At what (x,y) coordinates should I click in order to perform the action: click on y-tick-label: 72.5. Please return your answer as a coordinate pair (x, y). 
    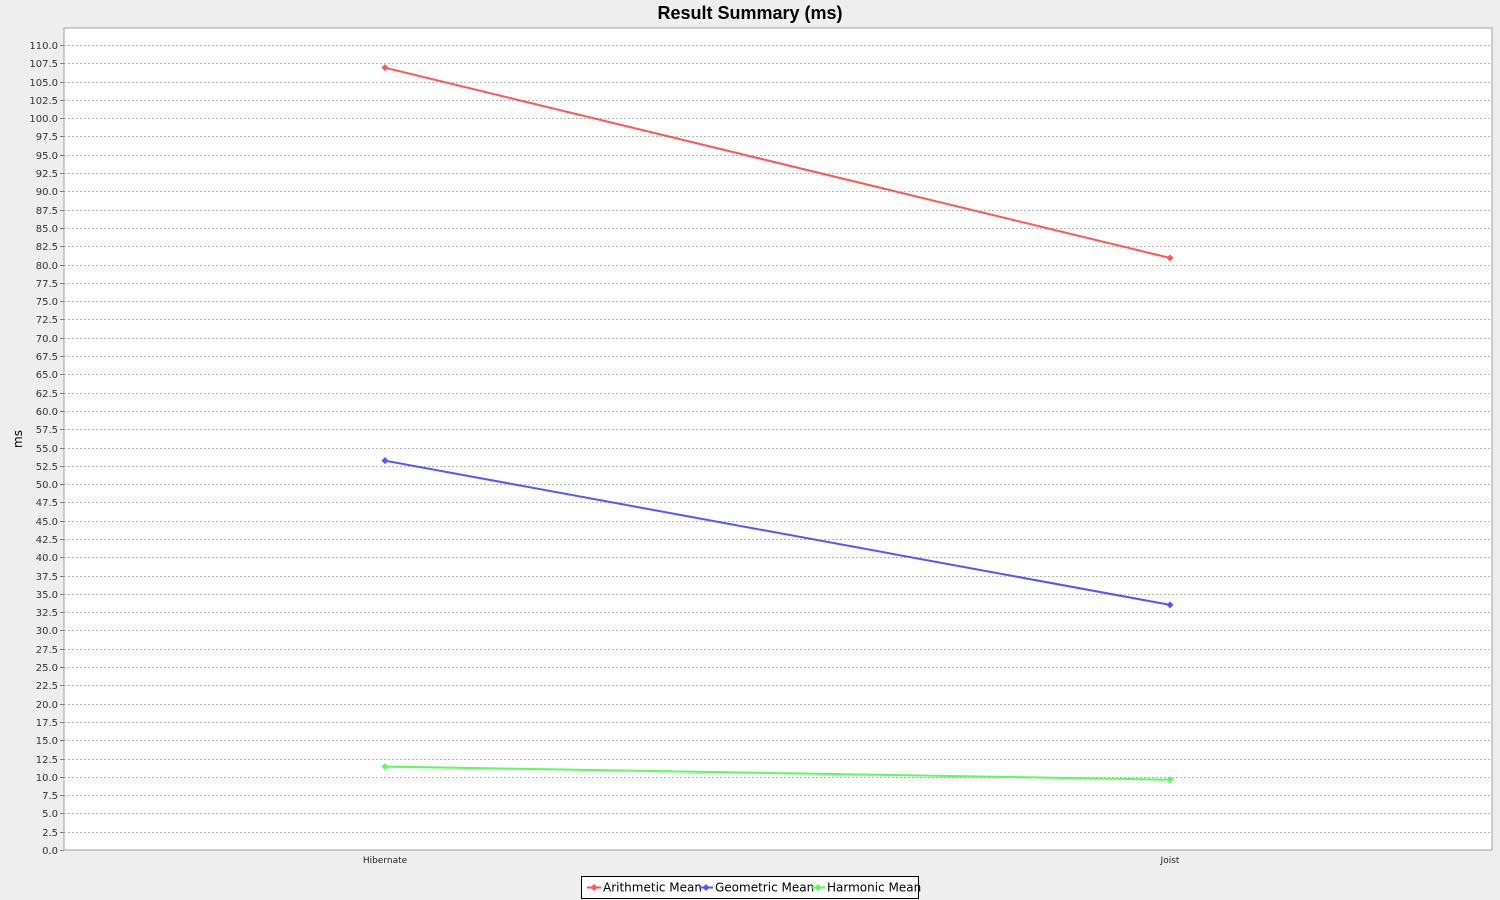
    Looking at the image, I should click on (47, 320).